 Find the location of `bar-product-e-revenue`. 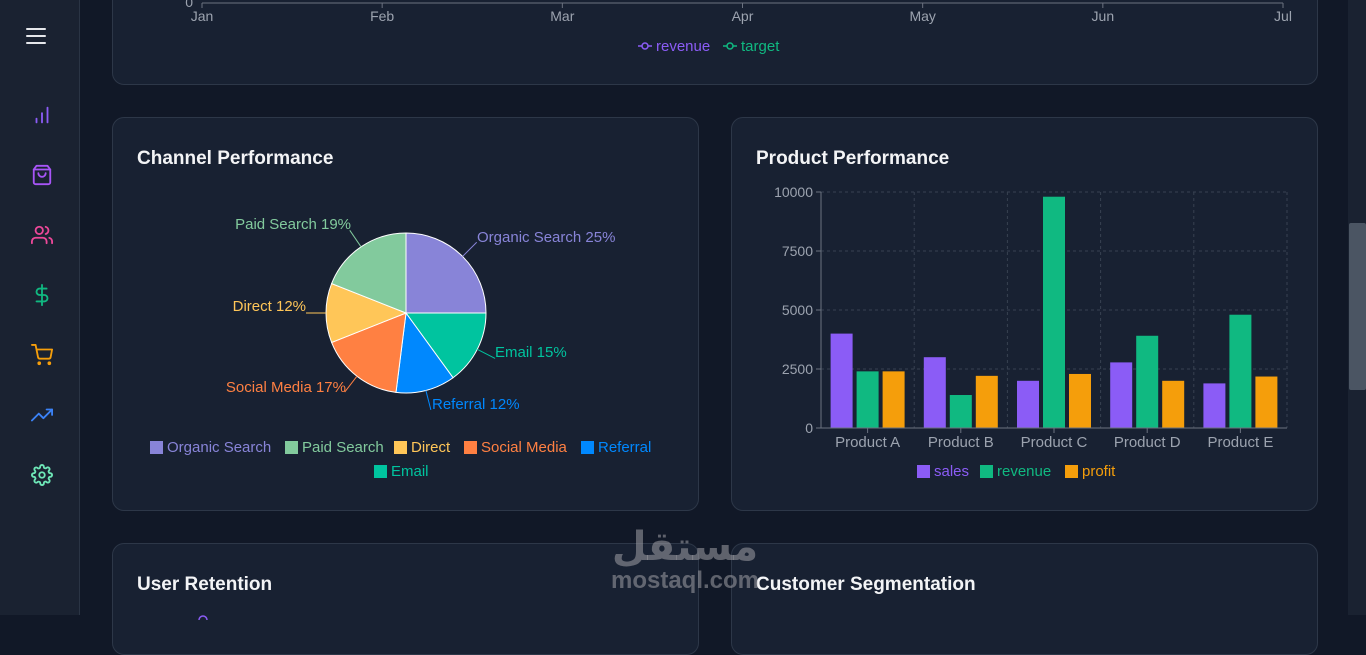

bar-product-e-revenue is located at coordinates (1240, 371).